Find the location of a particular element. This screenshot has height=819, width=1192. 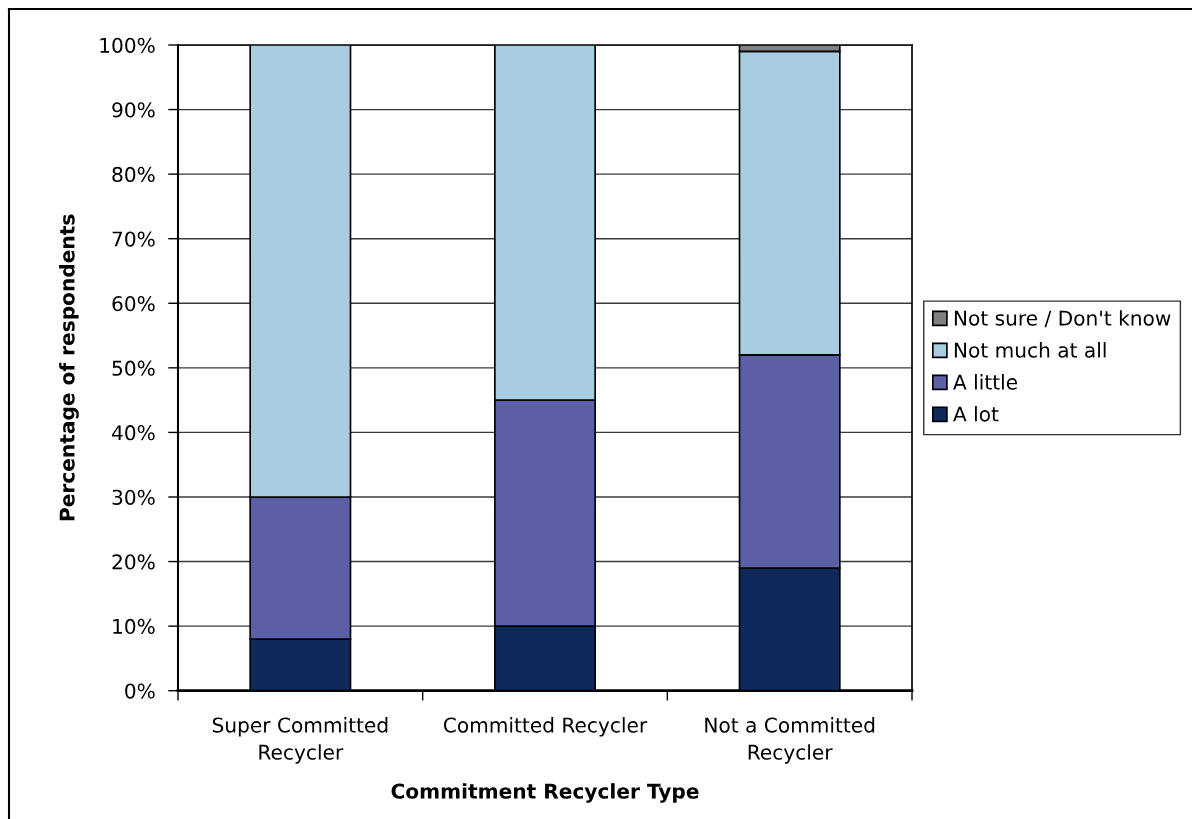

y-tick-label: 20% is located at coordinates (133, 562).